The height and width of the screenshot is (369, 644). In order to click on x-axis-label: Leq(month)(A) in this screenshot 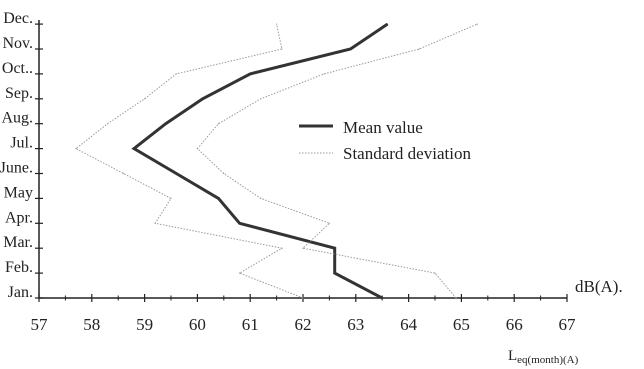, I will do `click(543, 357)`.